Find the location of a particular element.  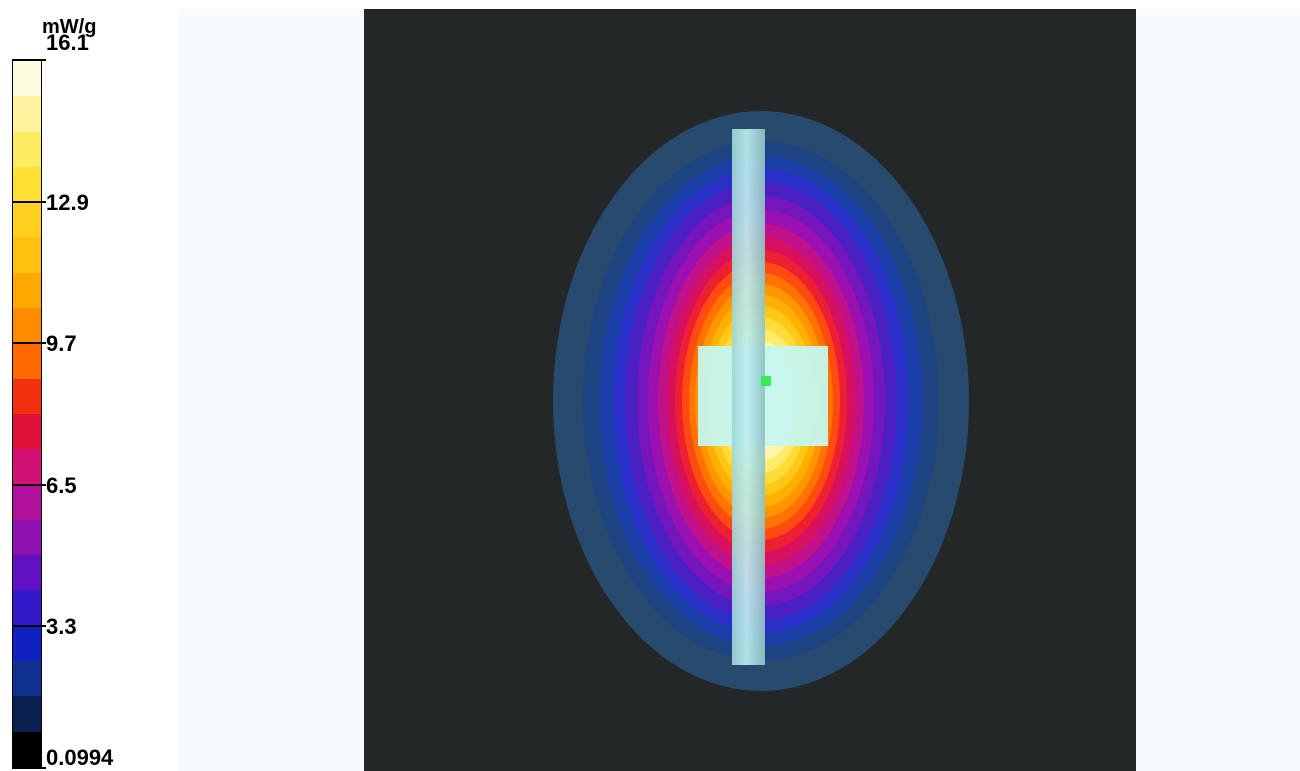

colorbar-tick-label: 3.3 is located at coordinates (61, 626).